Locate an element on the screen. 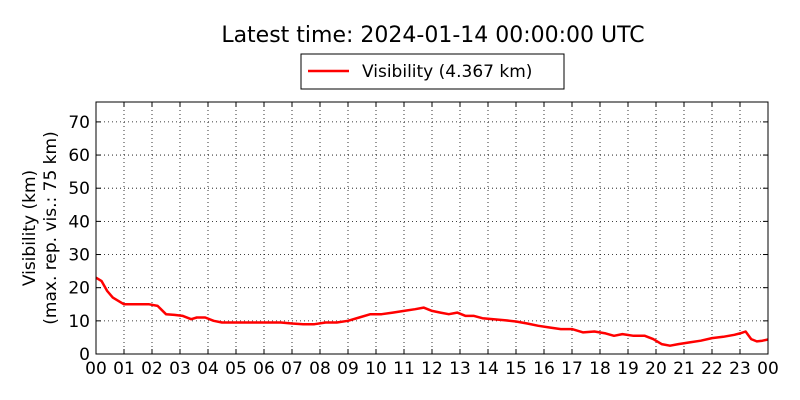 The image size is (800, 400). x-tick-label: 11 is located at coordinates (404, 369).